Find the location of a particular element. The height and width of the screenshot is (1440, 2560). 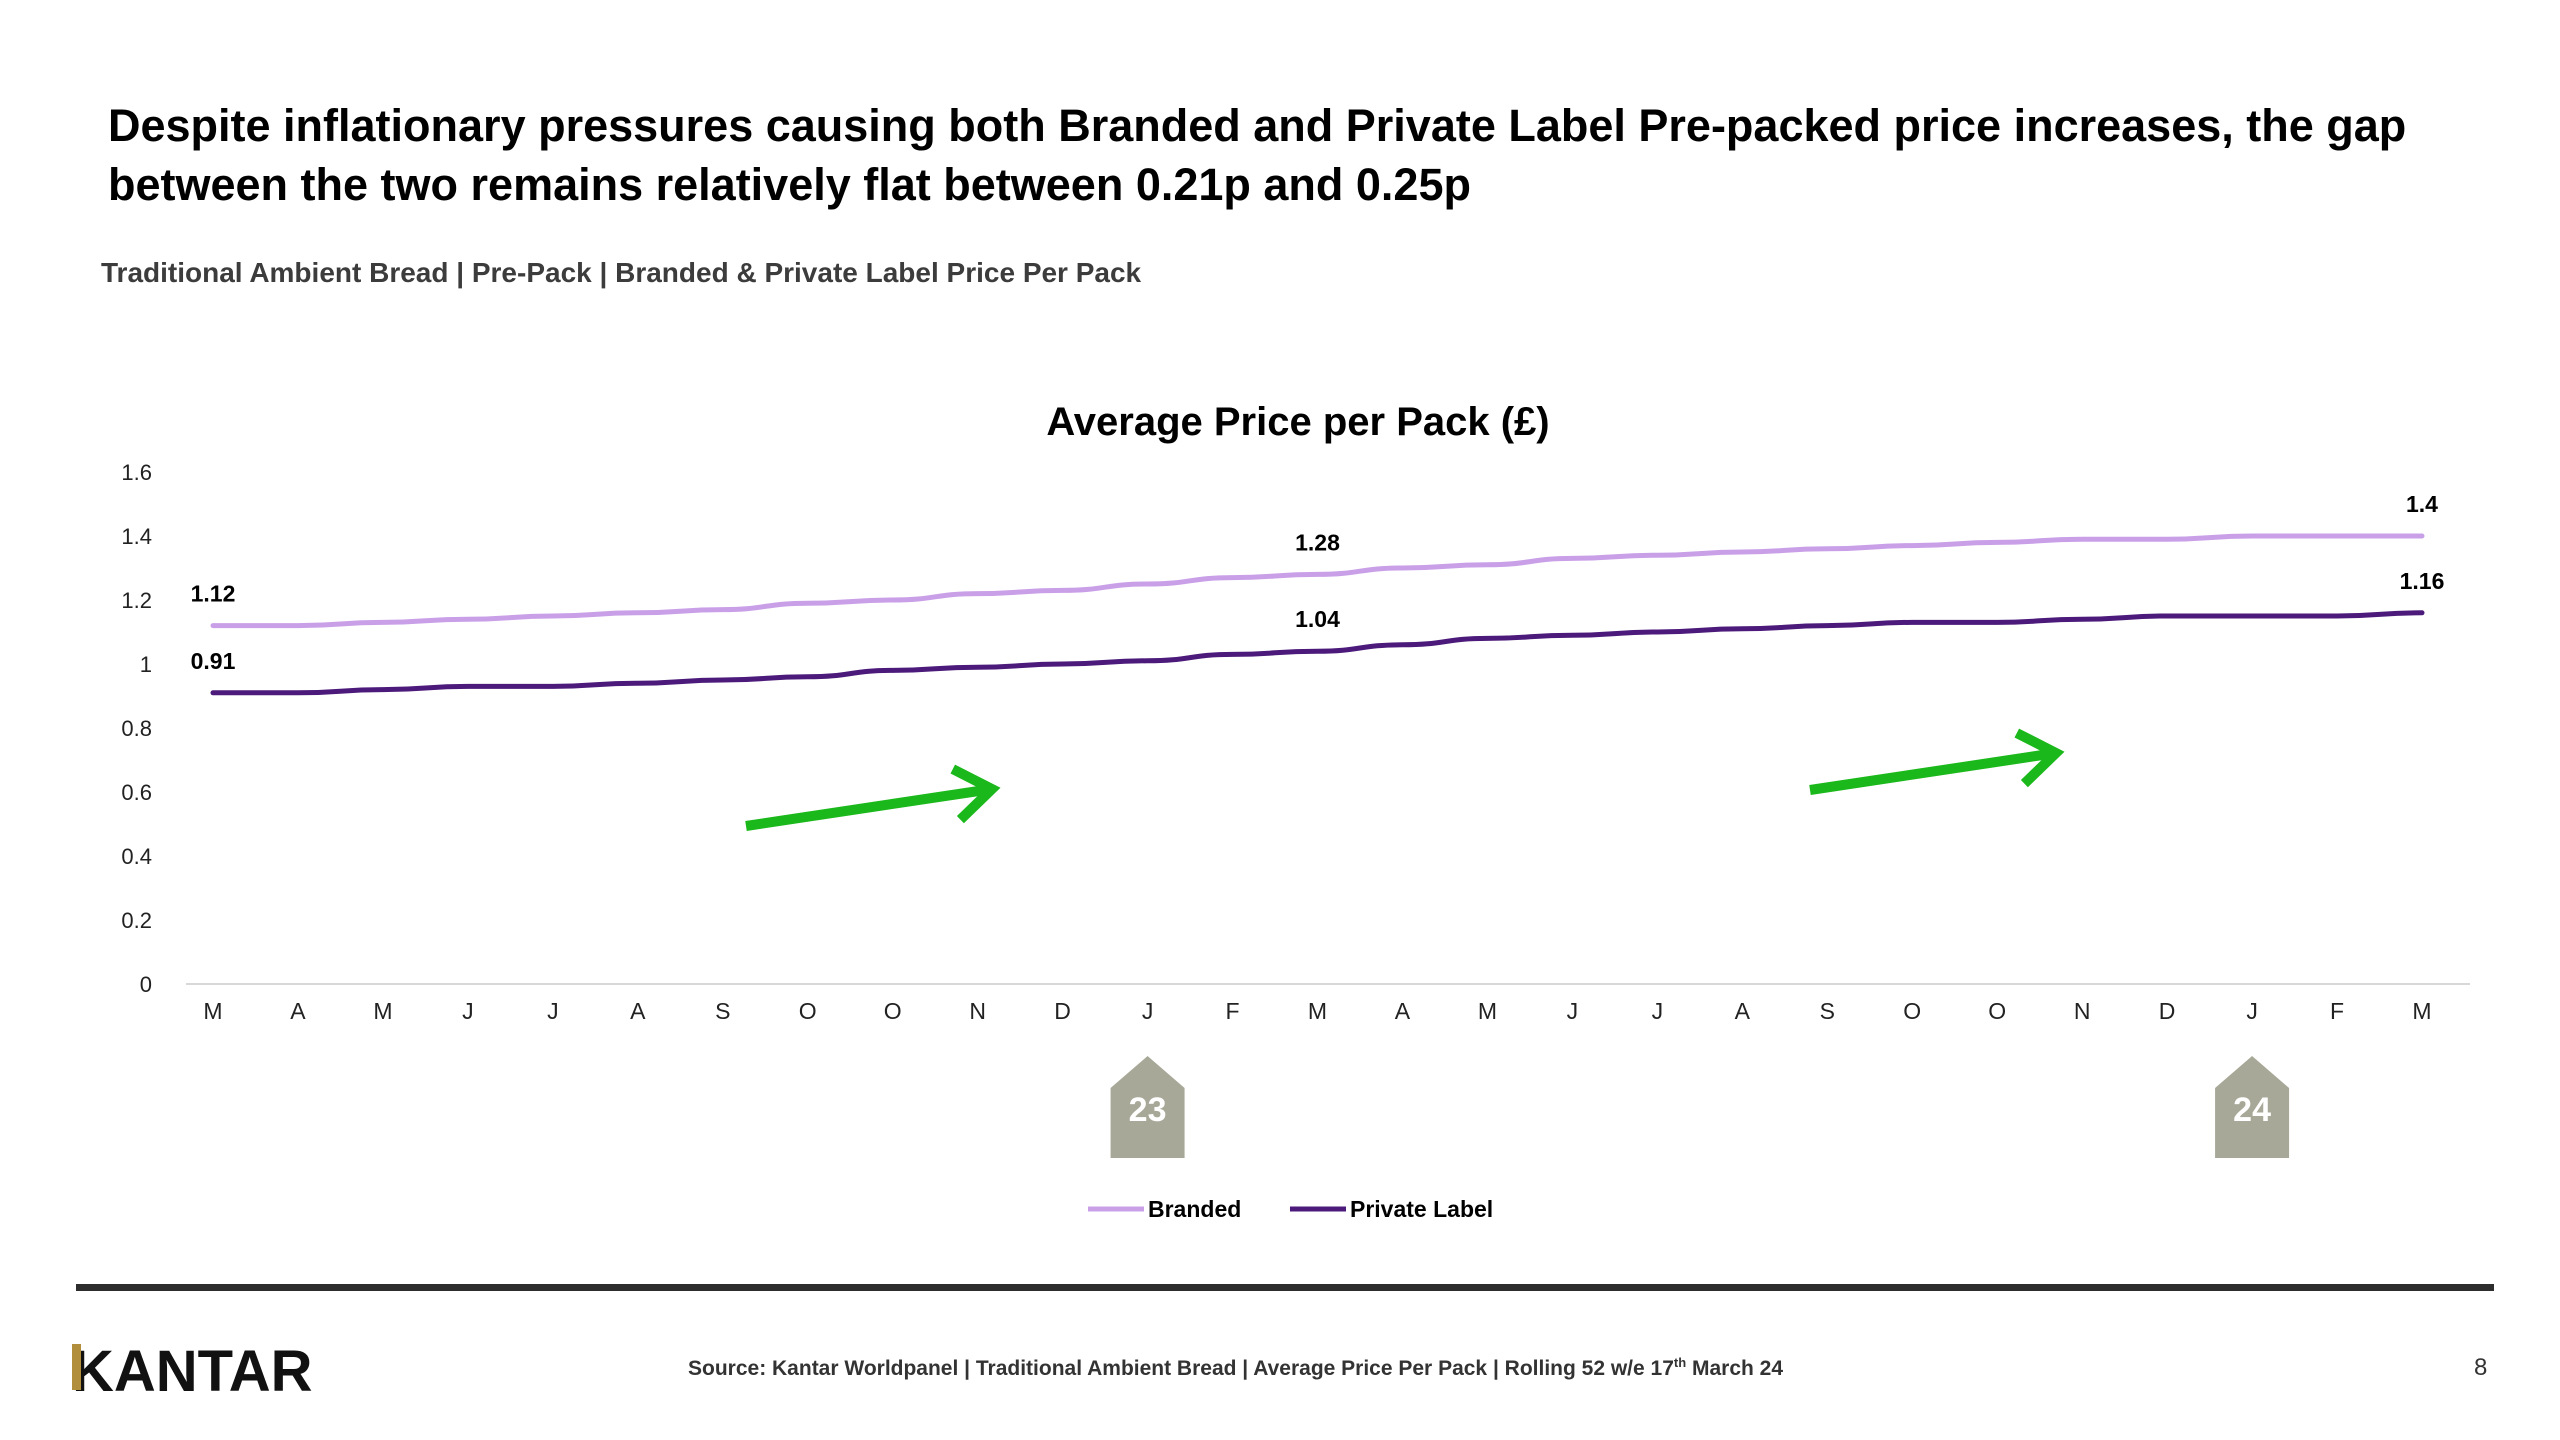

data-label: 1.4 is located at coordinates (2422, 504).